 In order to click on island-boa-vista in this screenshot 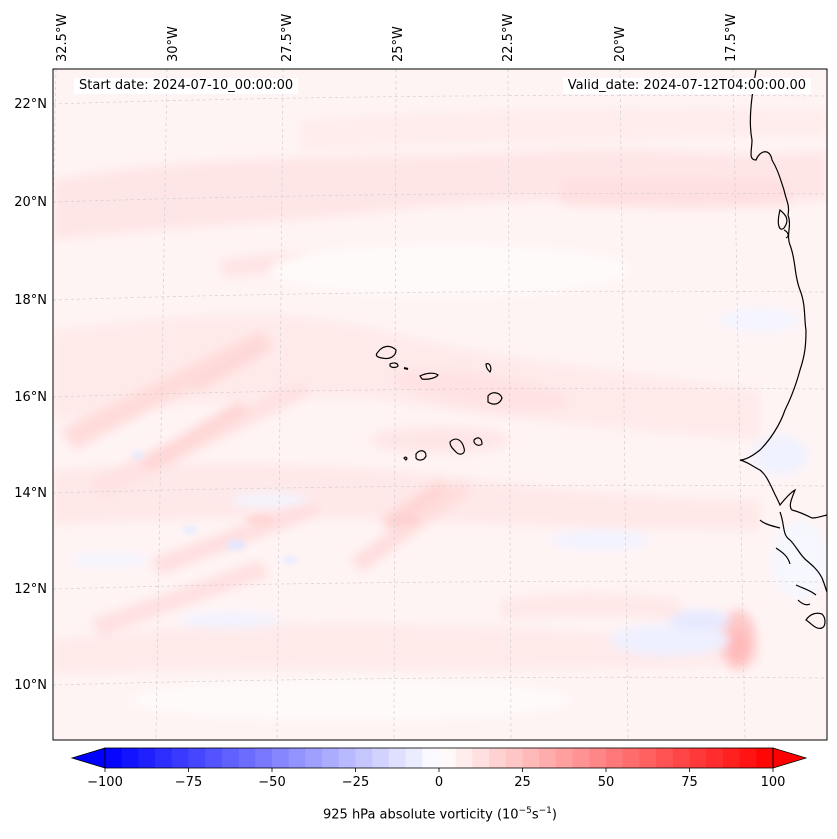, I will do `click(495, 398)`.